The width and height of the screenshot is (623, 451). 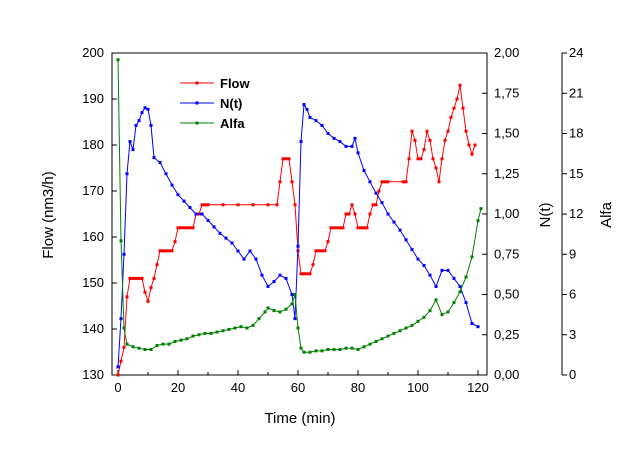 I want to click on right-nt-tick-label: 0,00, so click(x=506, y=374).